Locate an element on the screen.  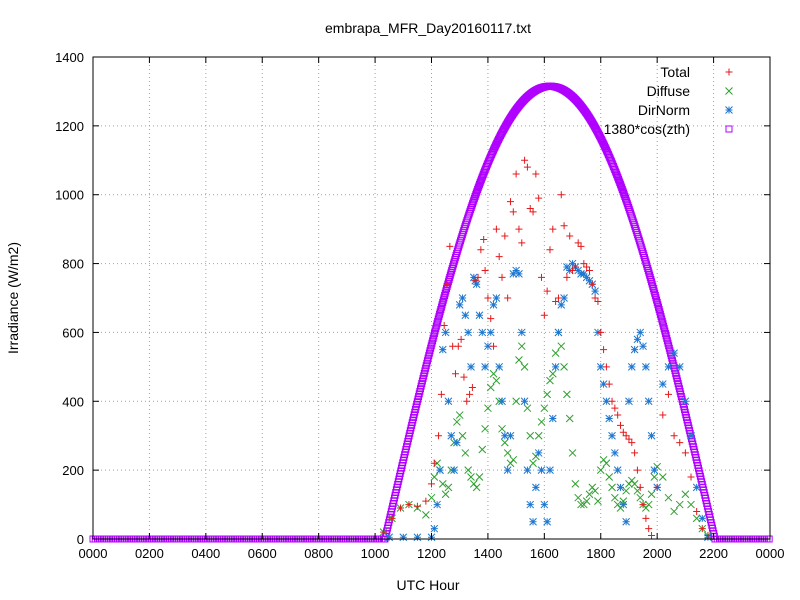
legend-label: 1380*cos(zth) is located at coordinates (647, 129).